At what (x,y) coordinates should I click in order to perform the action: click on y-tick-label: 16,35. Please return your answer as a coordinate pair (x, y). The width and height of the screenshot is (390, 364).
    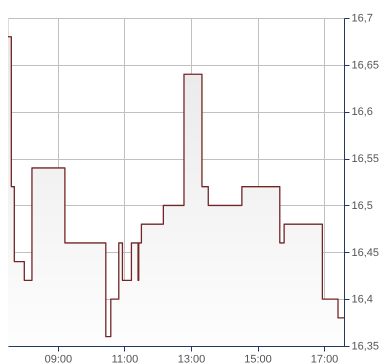
    Looking at the image, I should click on (366, 346).